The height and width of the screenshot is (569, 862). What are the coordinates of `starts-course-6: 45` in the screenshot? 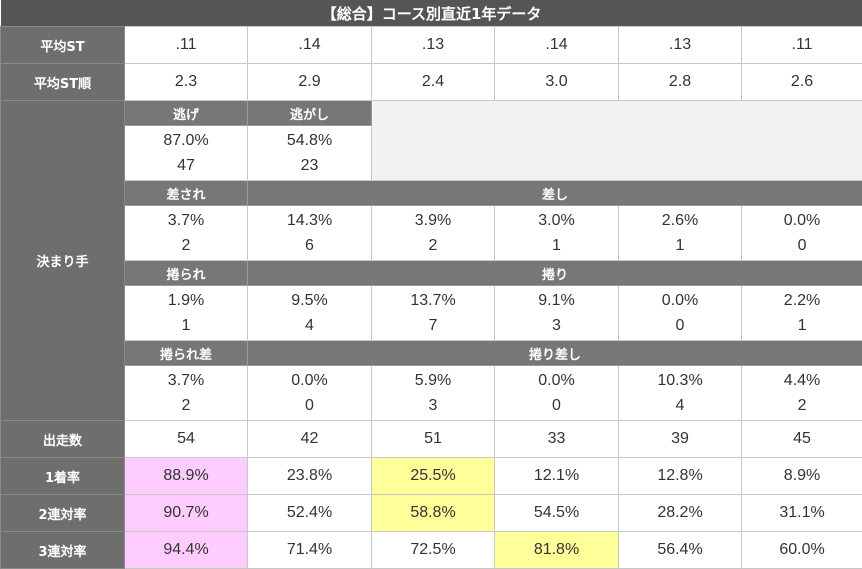 It's located at (802, 439).